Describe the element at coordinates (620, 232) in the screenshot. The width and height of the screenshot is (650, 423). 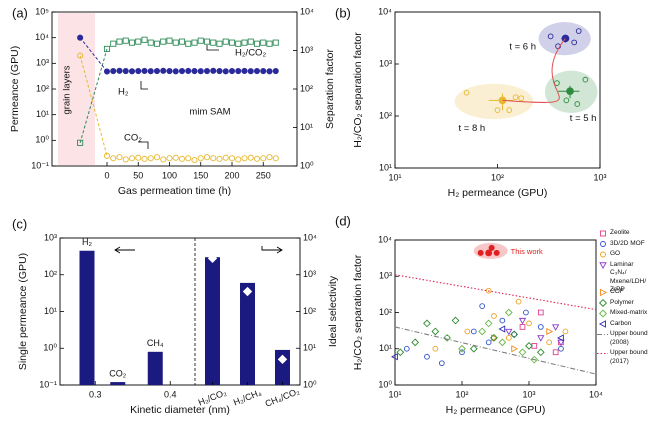
I see `legend-label: Zeolite` at that location.